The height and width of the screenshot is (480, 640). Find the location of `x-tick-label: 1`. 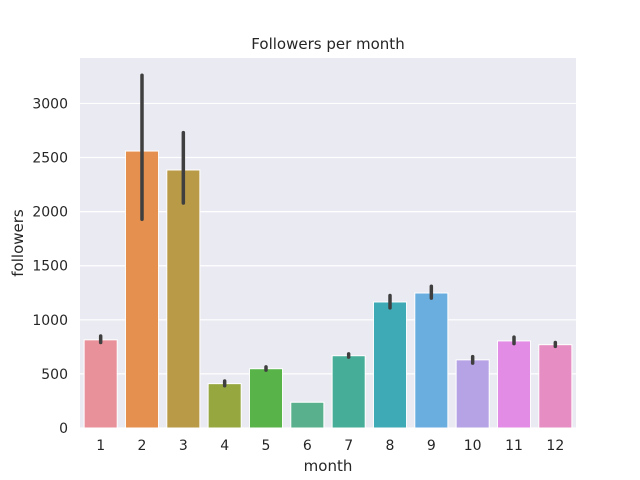

x-tick-label: 1 is located at coordinates (100, 446).